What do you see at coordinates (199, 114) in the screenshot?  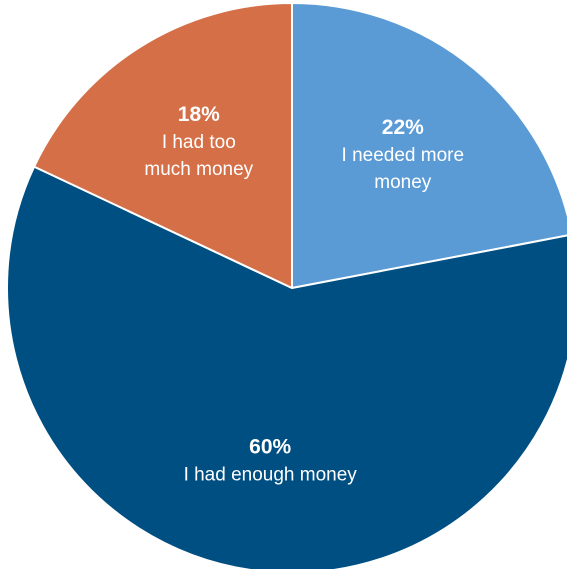 I see `slice-value-label-2: 18%` at bounding box center [199, 114].